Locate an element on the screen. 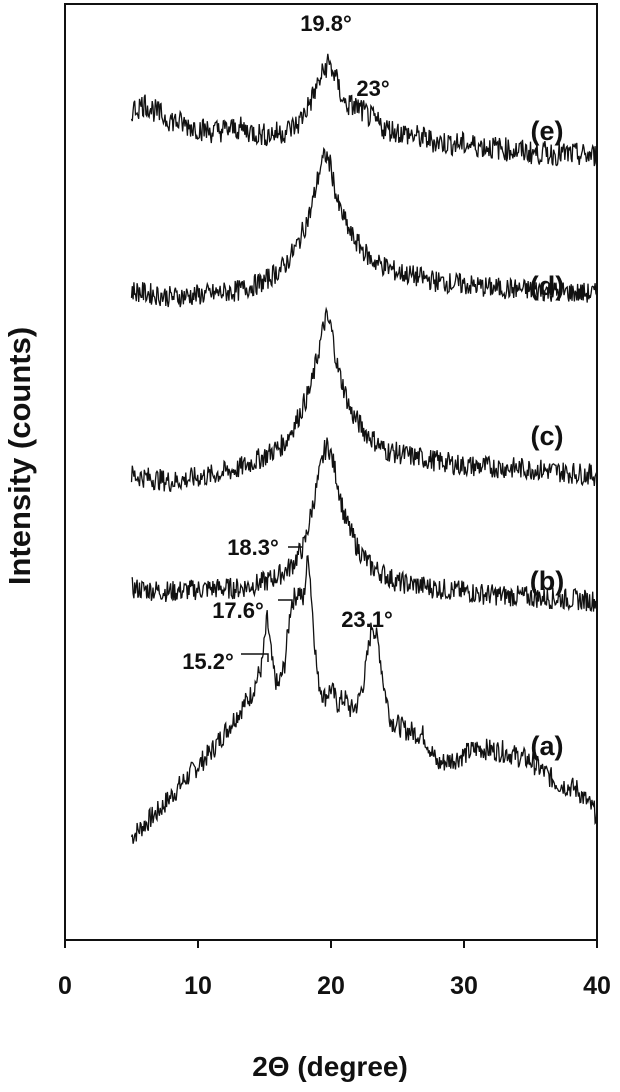  series-line-c is located at coordinates (364, 399).